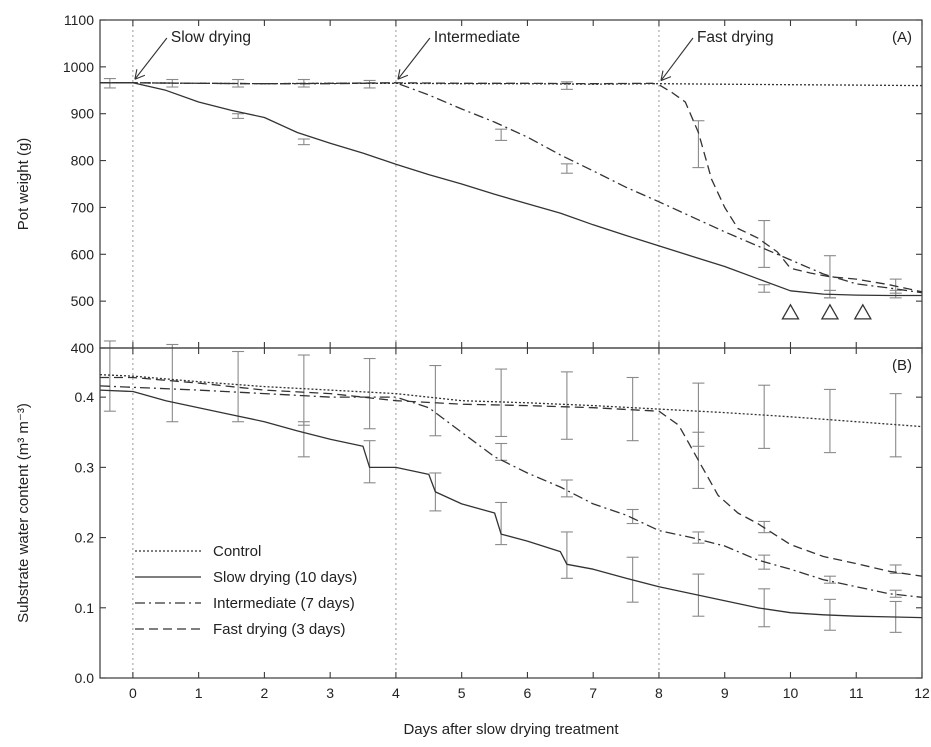  I want to click on x-tick-label: 1, so click(199, 693).